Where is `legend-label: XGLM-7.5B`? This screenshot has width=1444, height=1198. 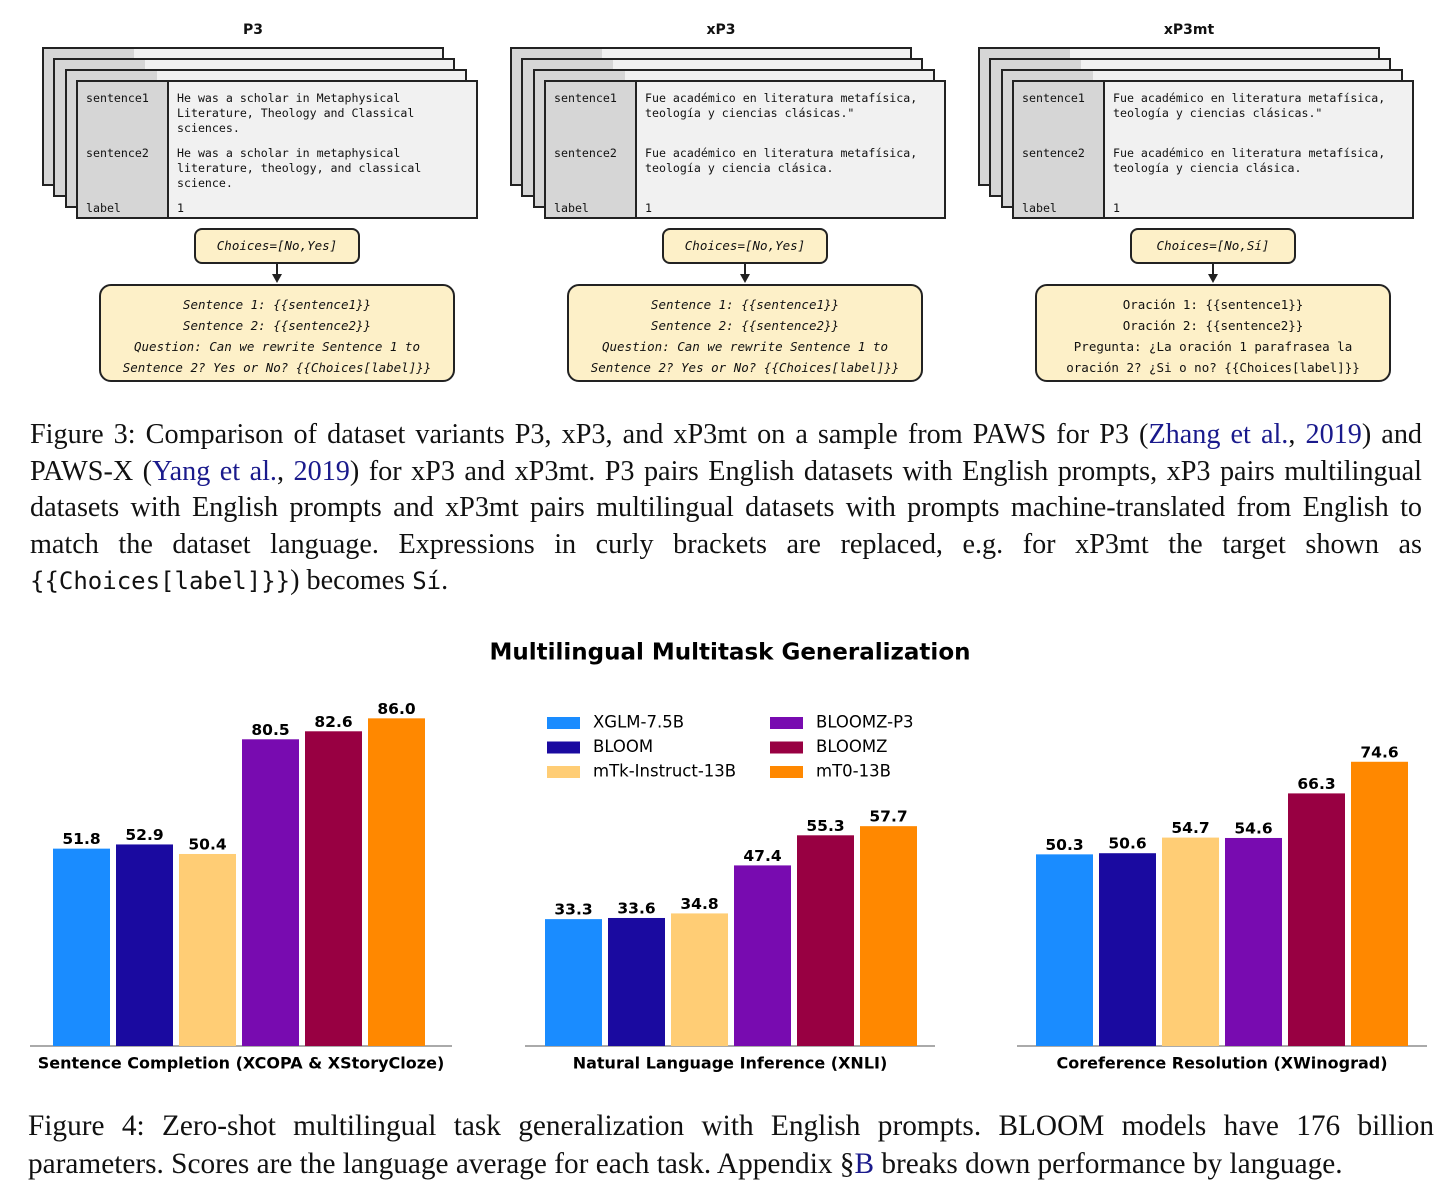 legend-label: XGLM-7.5B is located at coordinates (638, 722).